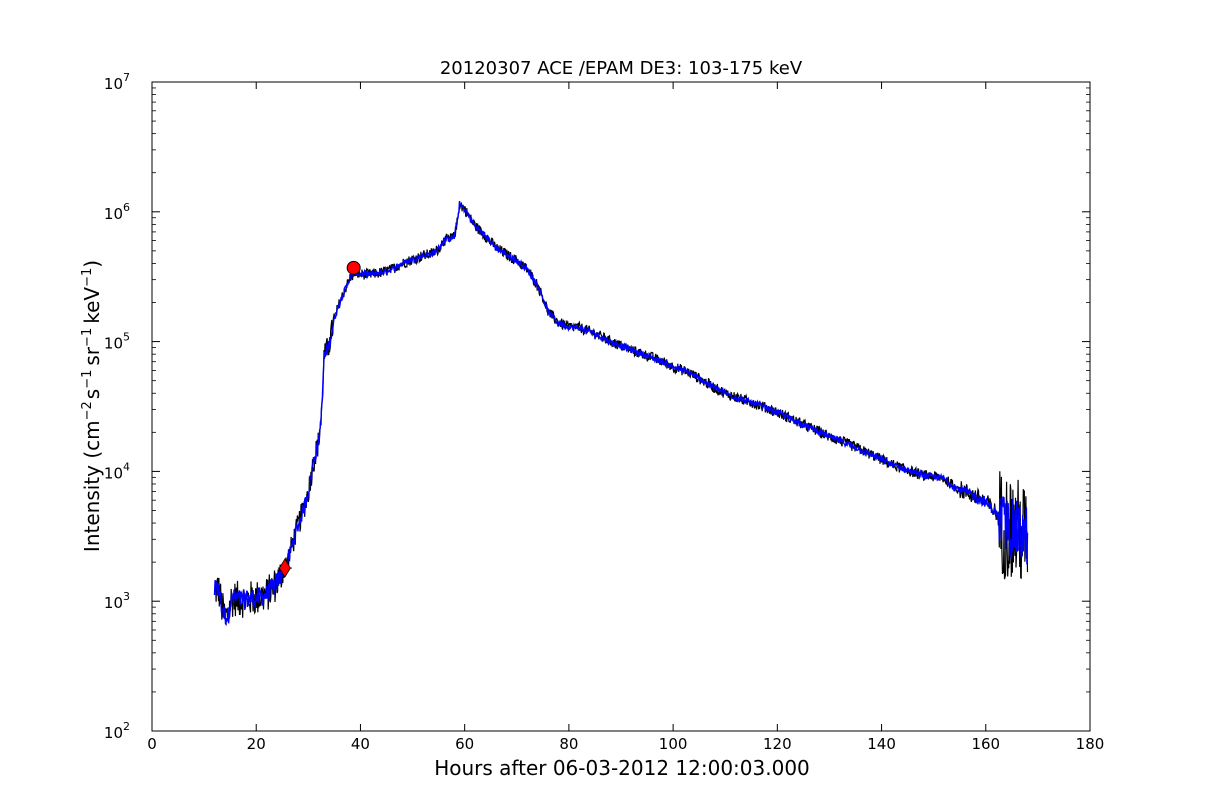  I want to click on y-tick-label: 10³, so click(117, 601).